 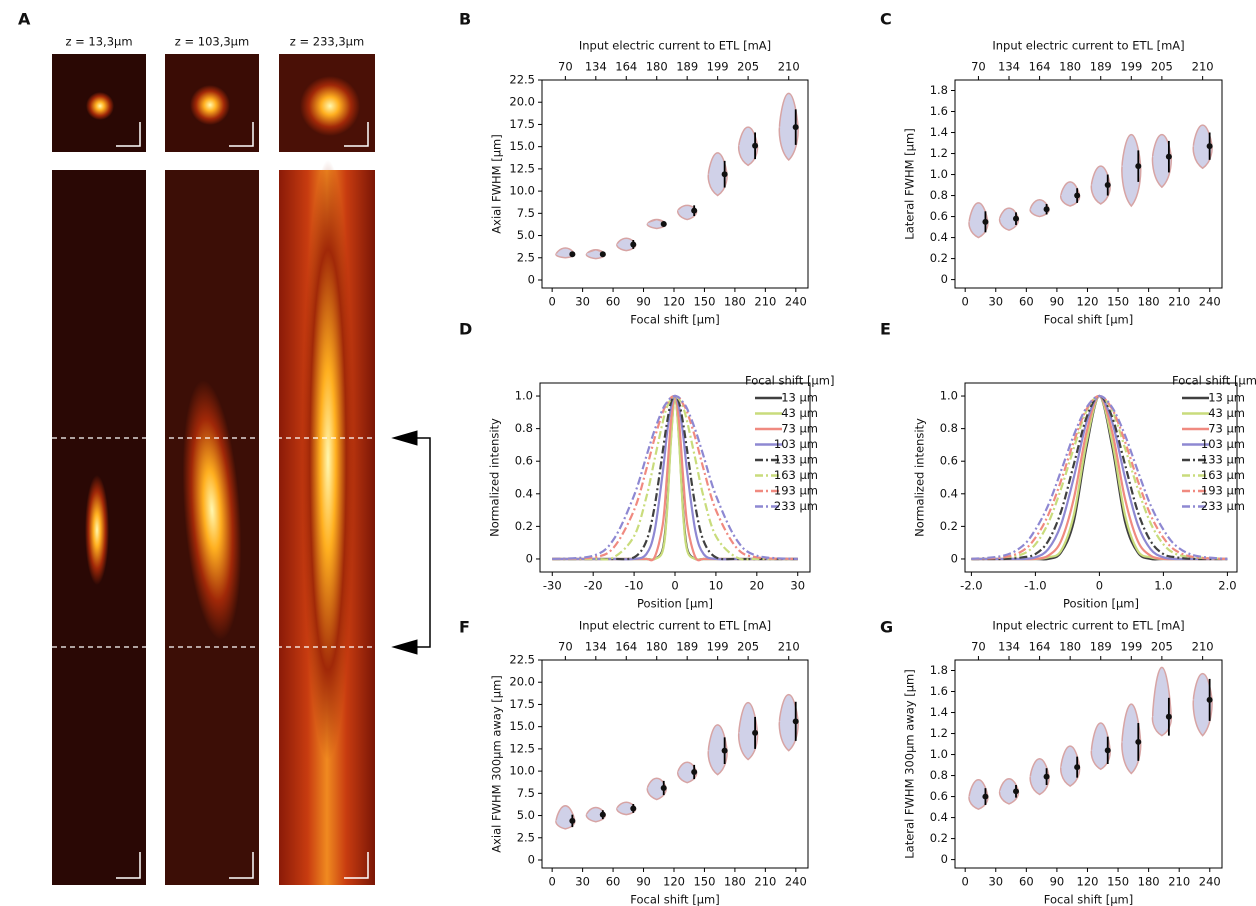 What do you see at coordinates (1162, 647) in the screenshot?
I see `x2-tick-label: 205` at bounding box center [1162, 647].